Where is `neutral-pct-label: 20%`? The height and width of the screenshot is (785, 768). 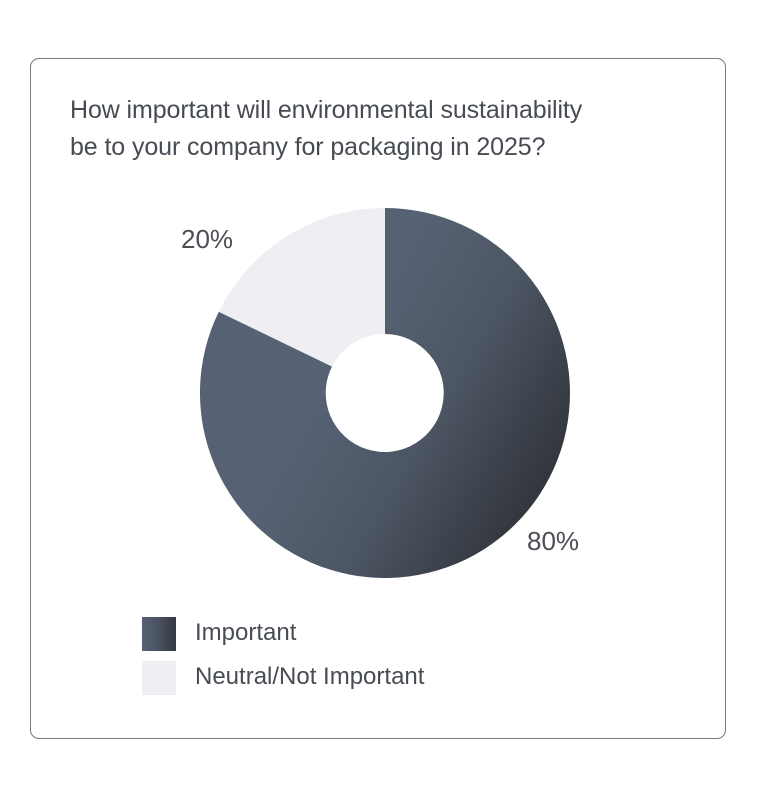
neutral-pct-label: 20% is located at coordinates (207, 239).